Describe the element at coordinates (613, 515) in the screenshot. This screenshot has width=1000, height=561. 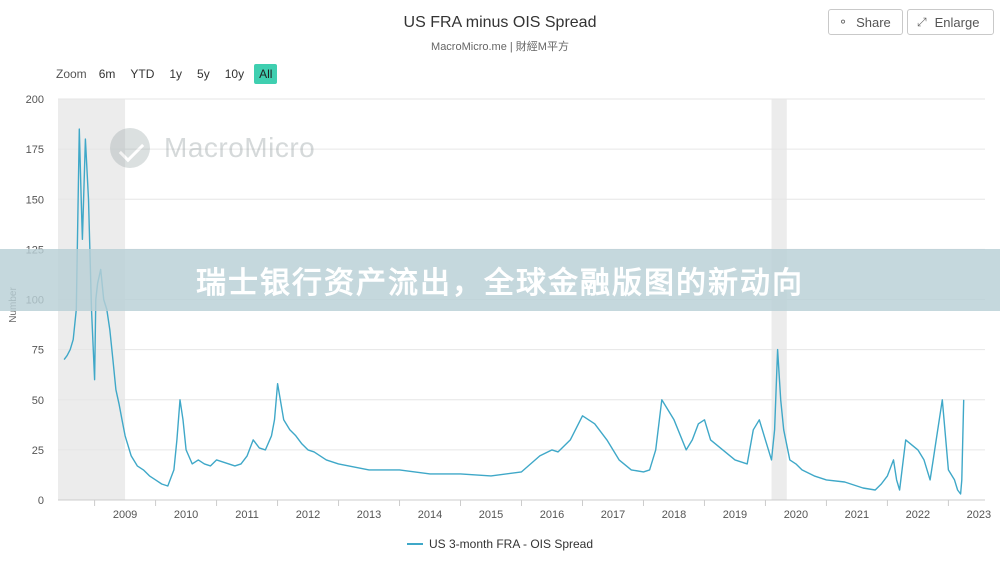
I see `x-tick-label: 2017` at that location.